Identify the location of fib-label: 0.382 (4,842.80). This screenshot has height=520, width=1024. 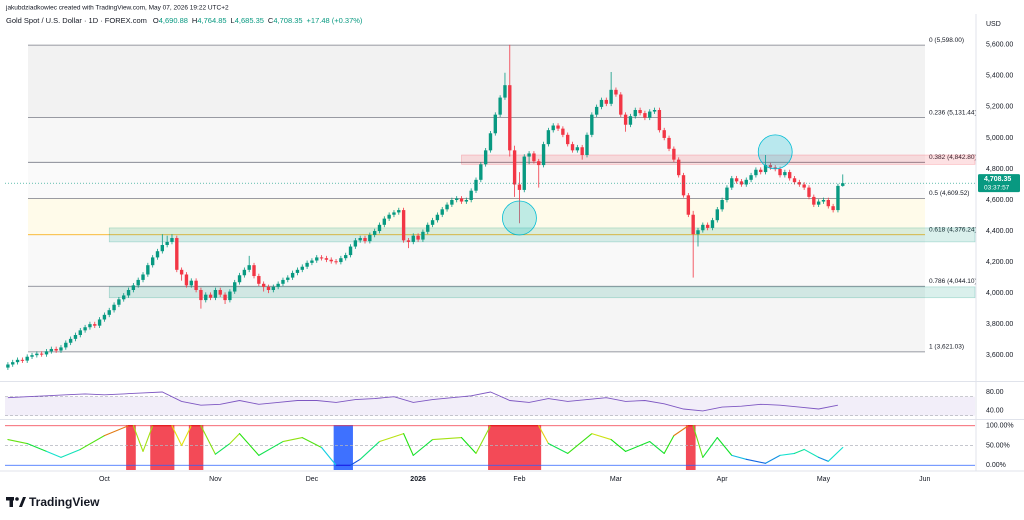
(953, 157).